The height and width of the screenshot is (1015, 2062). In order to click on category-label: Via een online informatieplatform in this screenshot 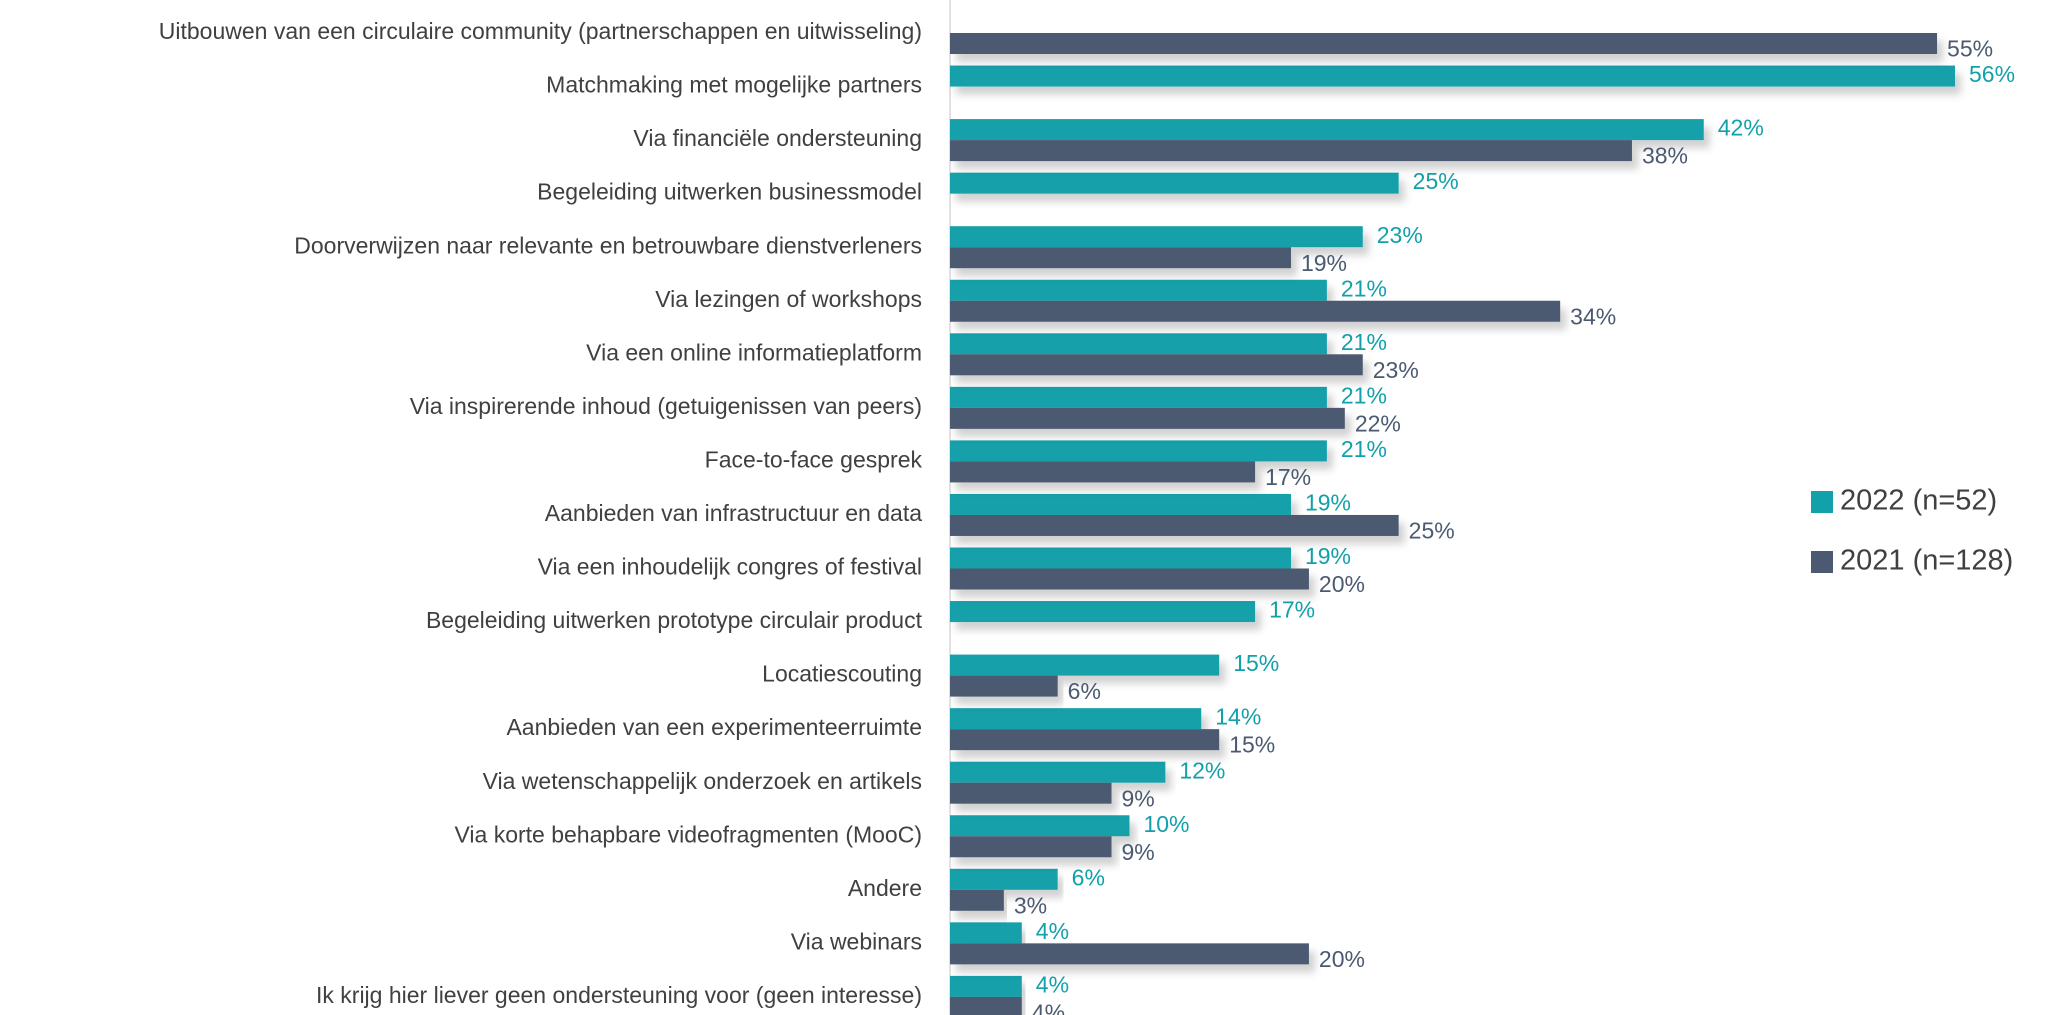, I will do `click(754, 352)`.